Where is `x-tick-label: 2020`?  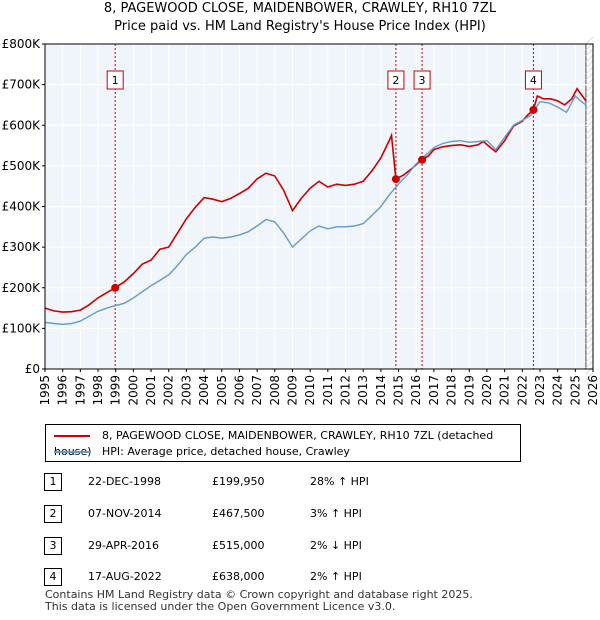
x-tick-label: 2020 is located at coordinates (487, 390).